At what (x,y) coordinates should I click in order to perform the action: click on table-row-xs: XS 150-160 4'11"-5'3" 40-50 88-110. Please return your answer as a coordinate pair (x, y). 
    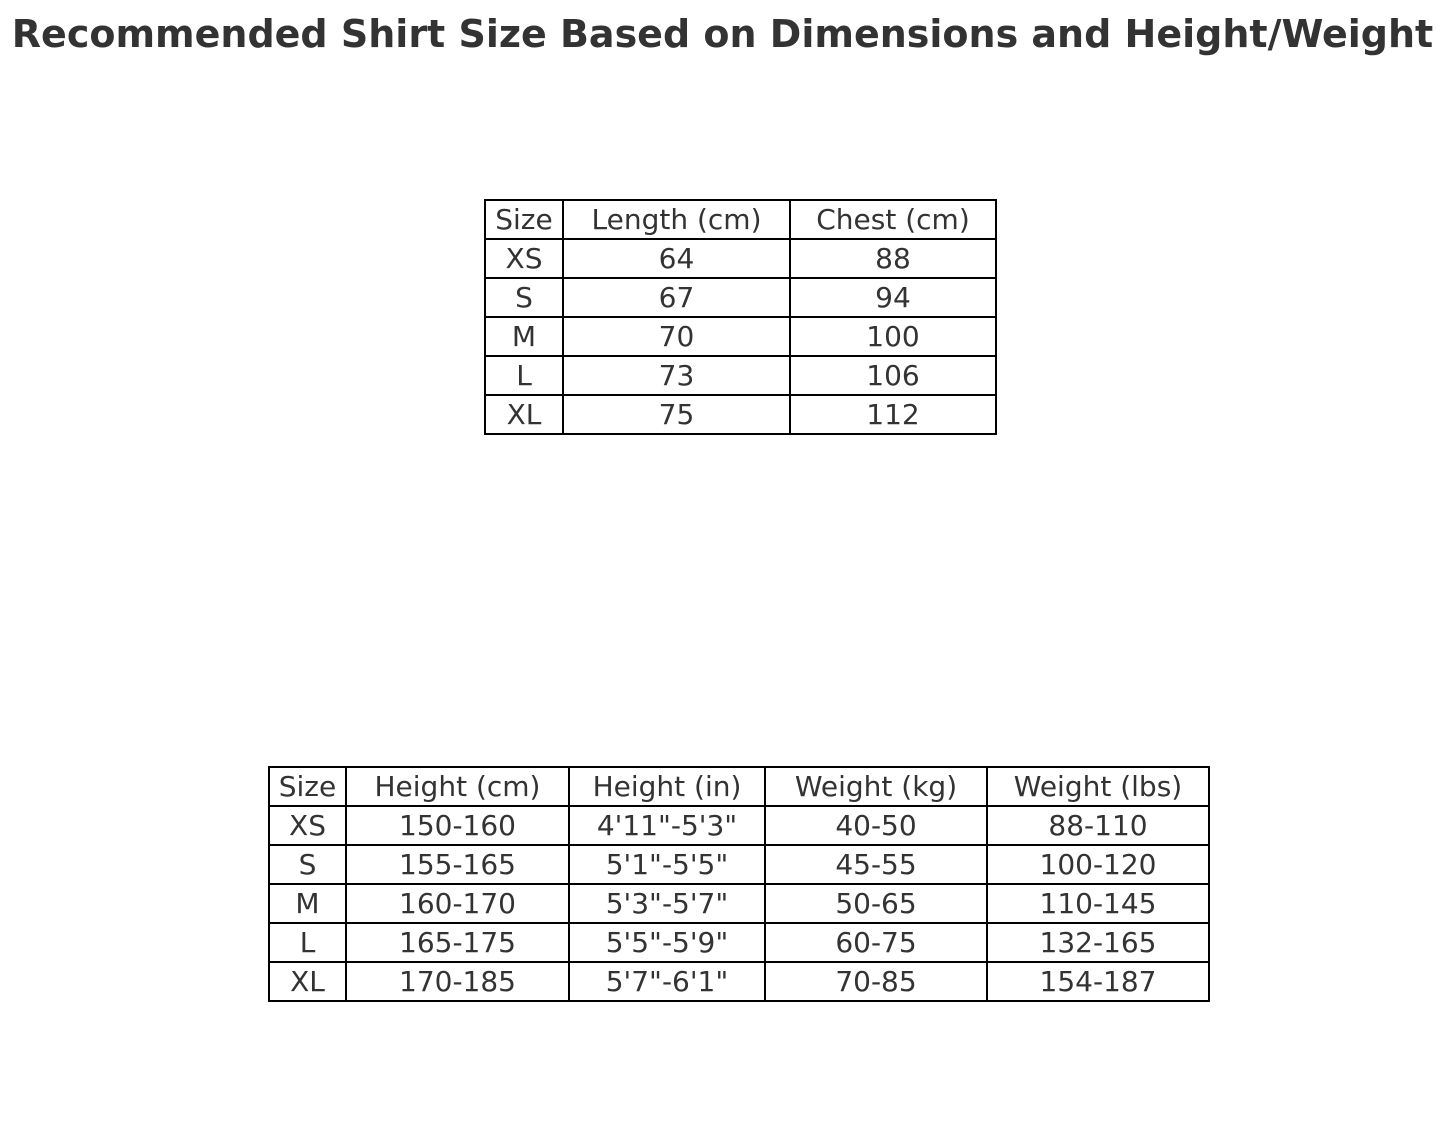
    Looking at the image, I should click on (739, 825).